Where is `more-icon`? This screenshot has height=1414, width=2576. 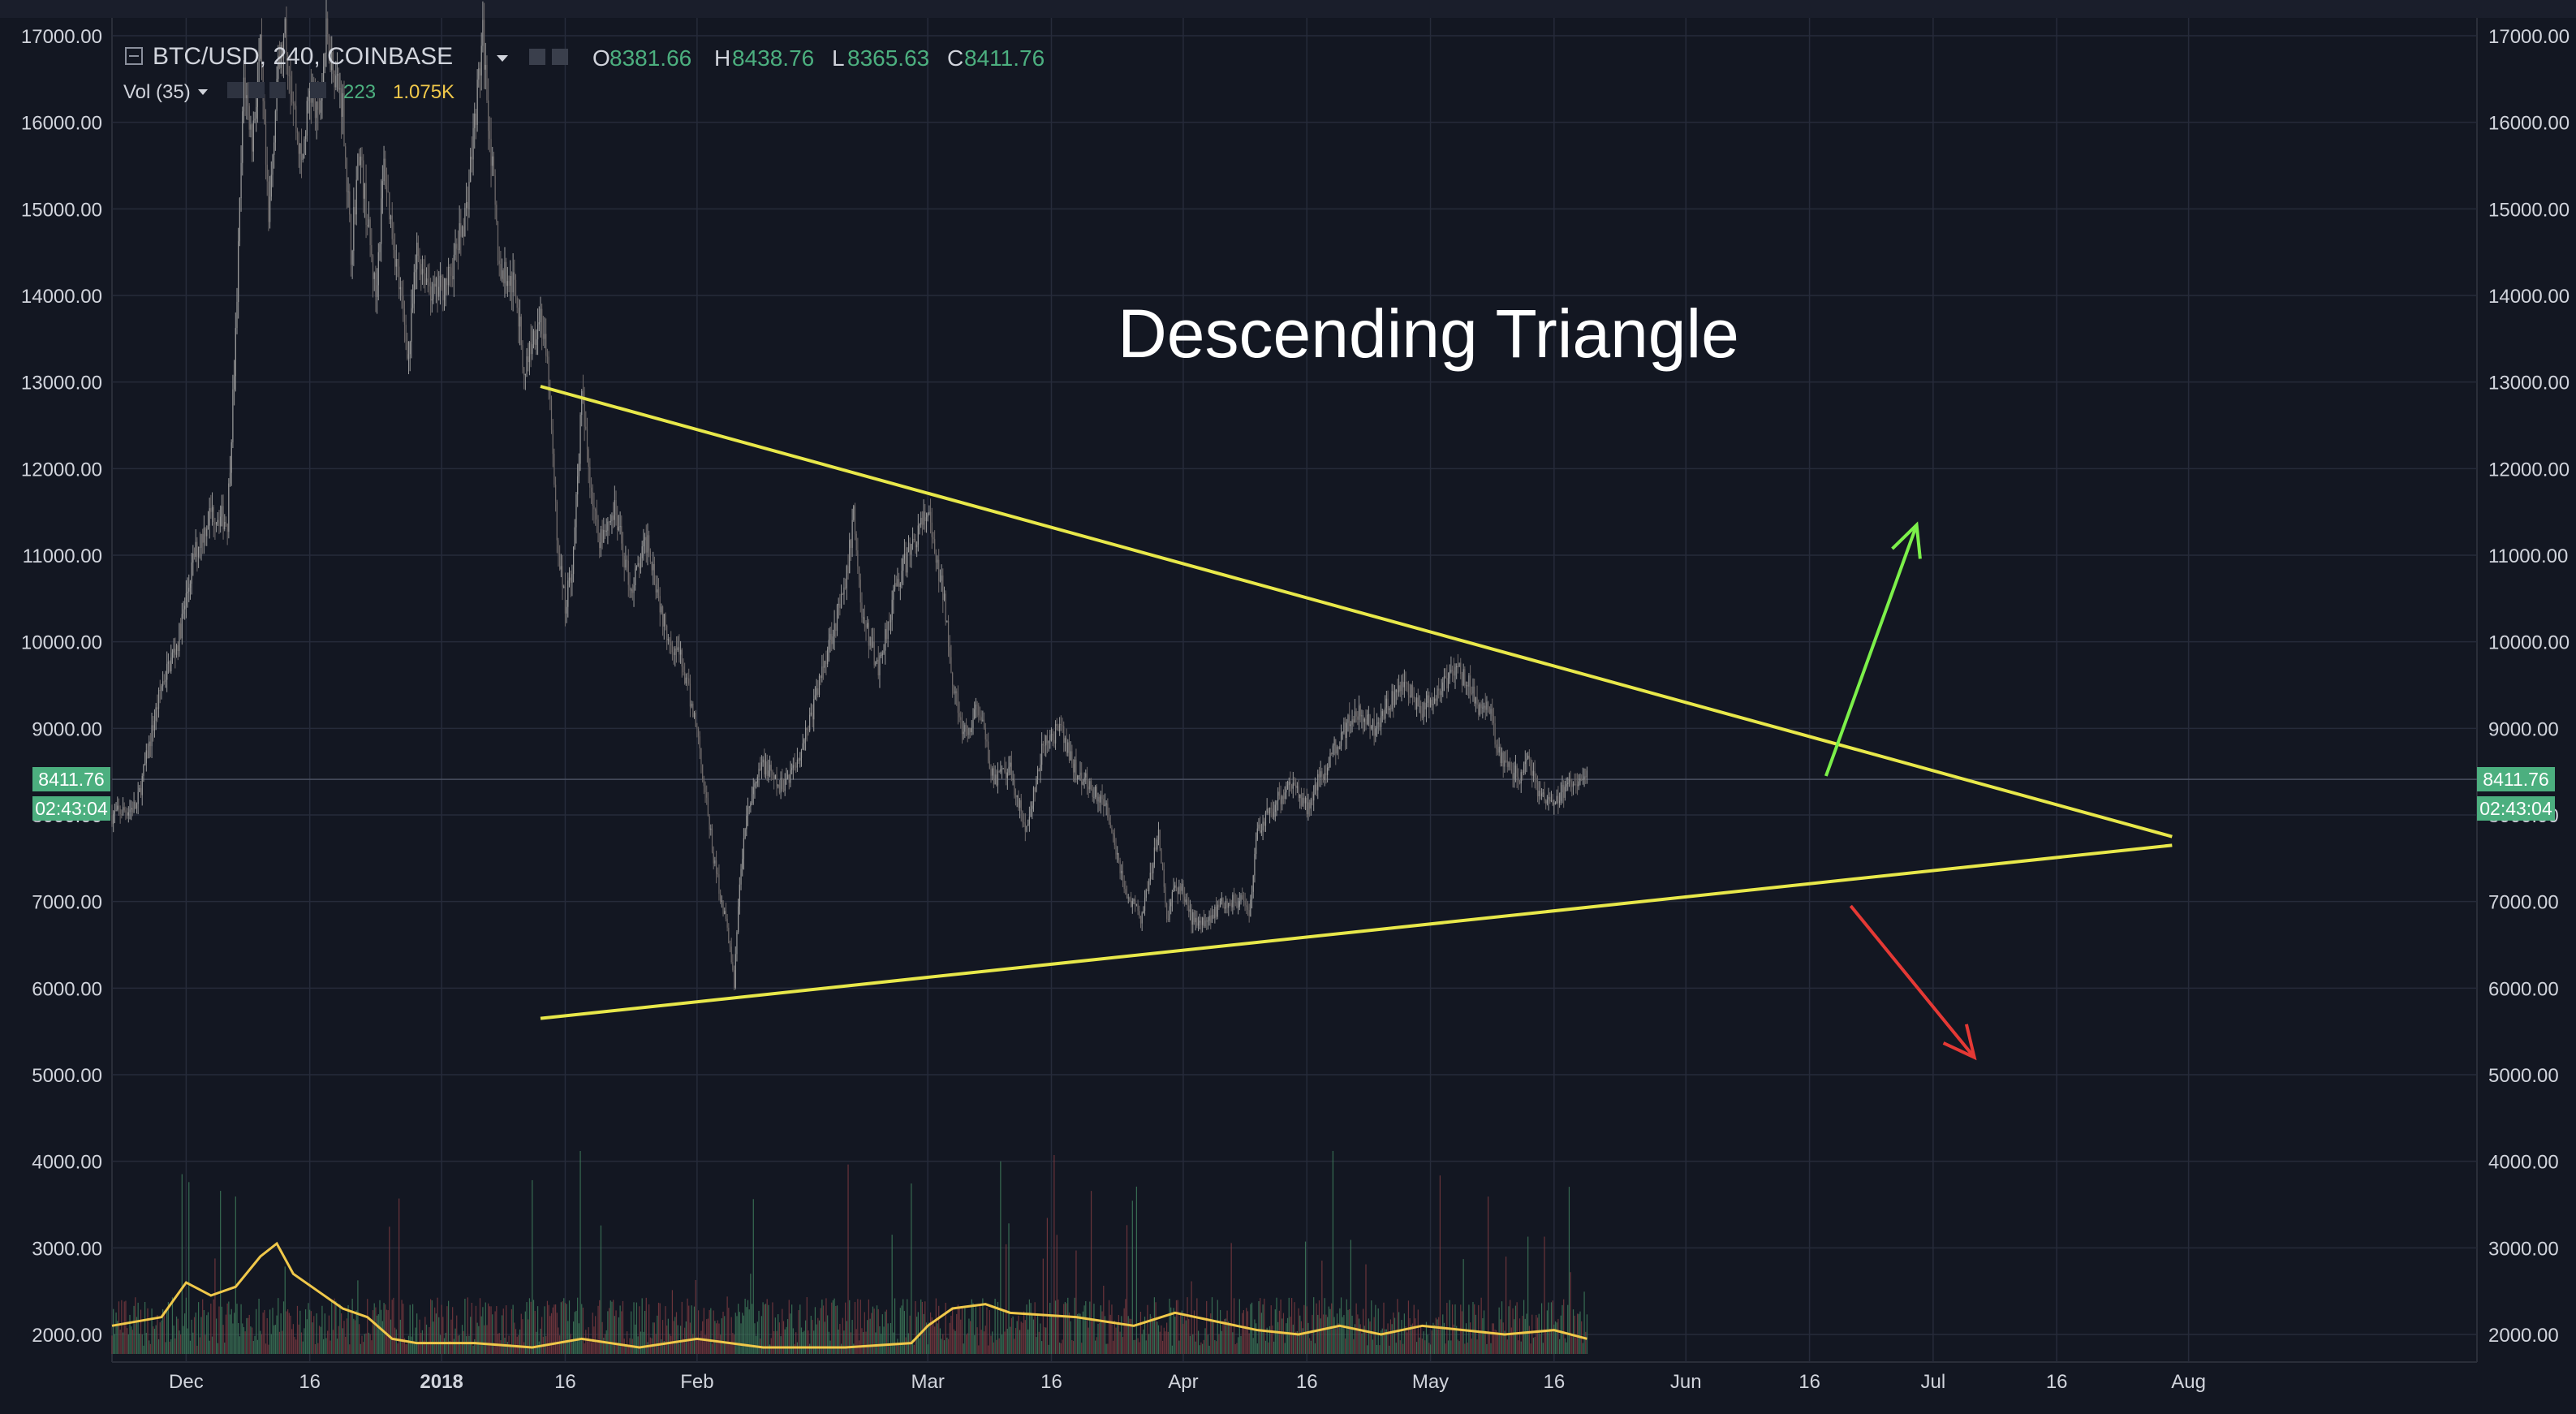 more-icon is located at coordinates (278, 90).